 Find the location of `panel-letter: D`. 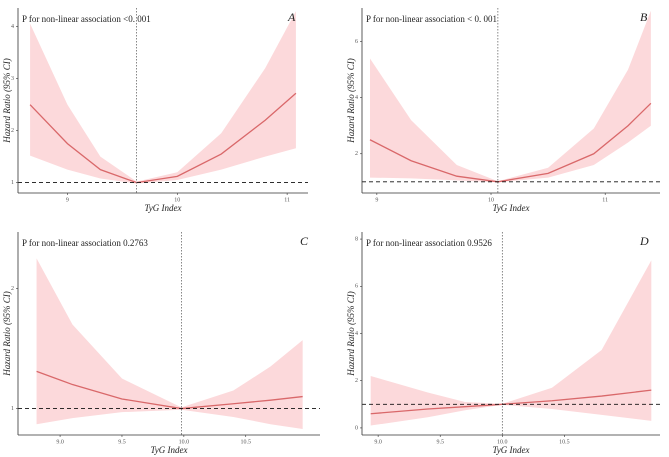

panel-letter: D is located at coordinates (644, 241).